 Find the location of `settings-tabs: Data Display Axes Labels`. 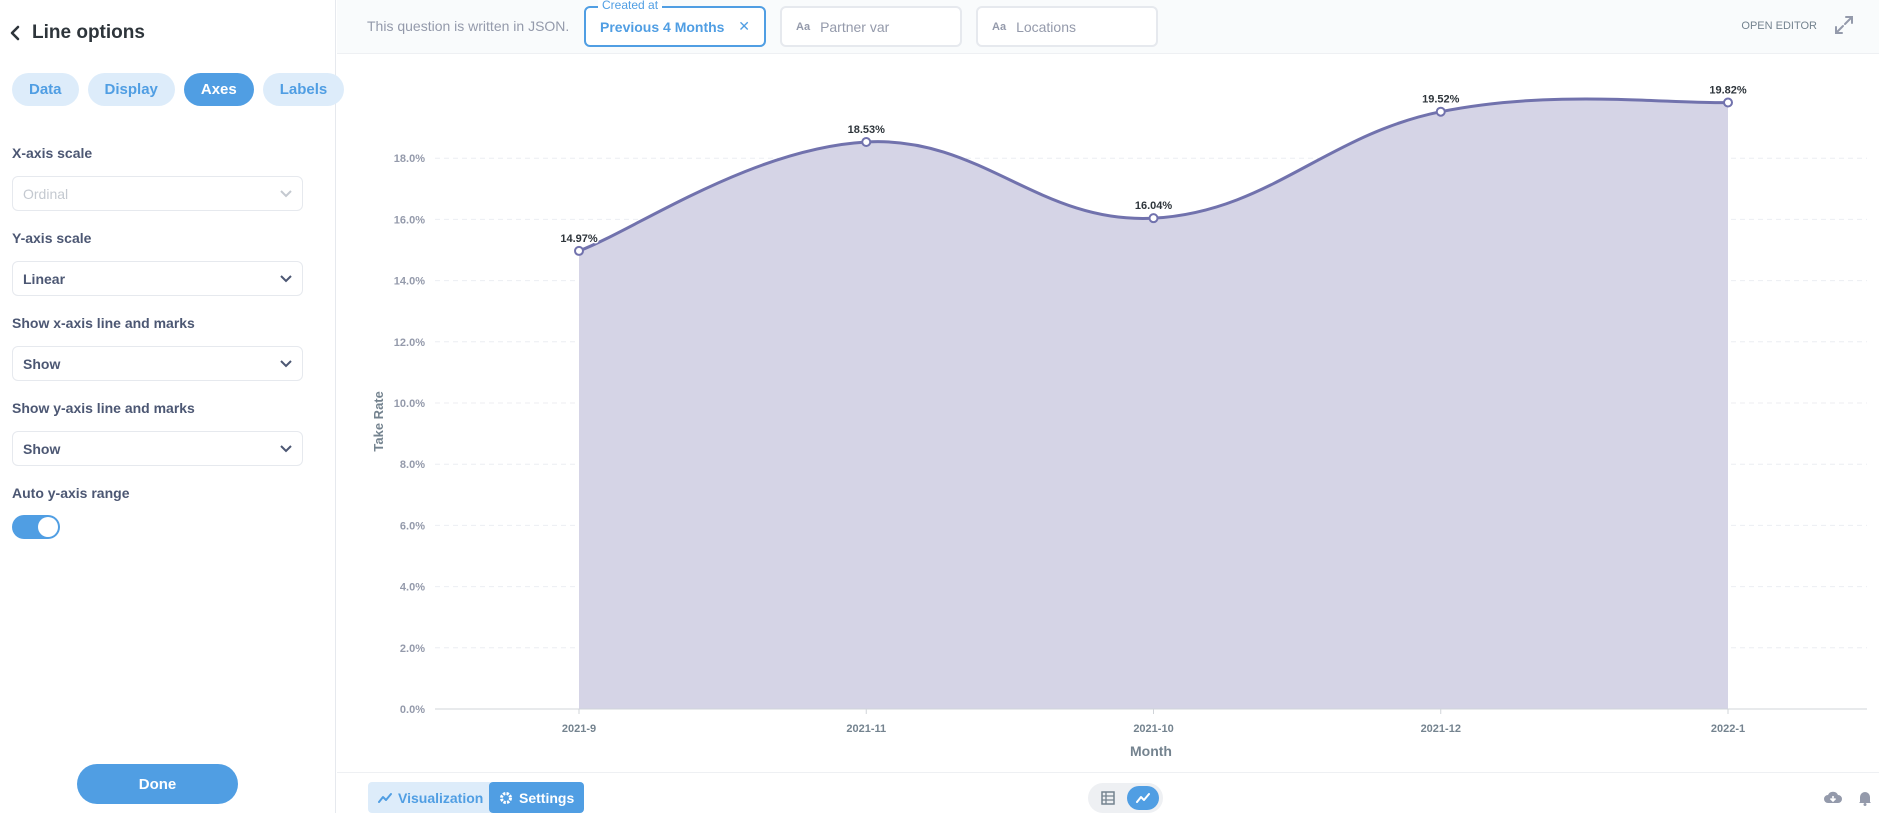

settings-tabs: Data Display Axes Labels is located at coordinates (178, 89).